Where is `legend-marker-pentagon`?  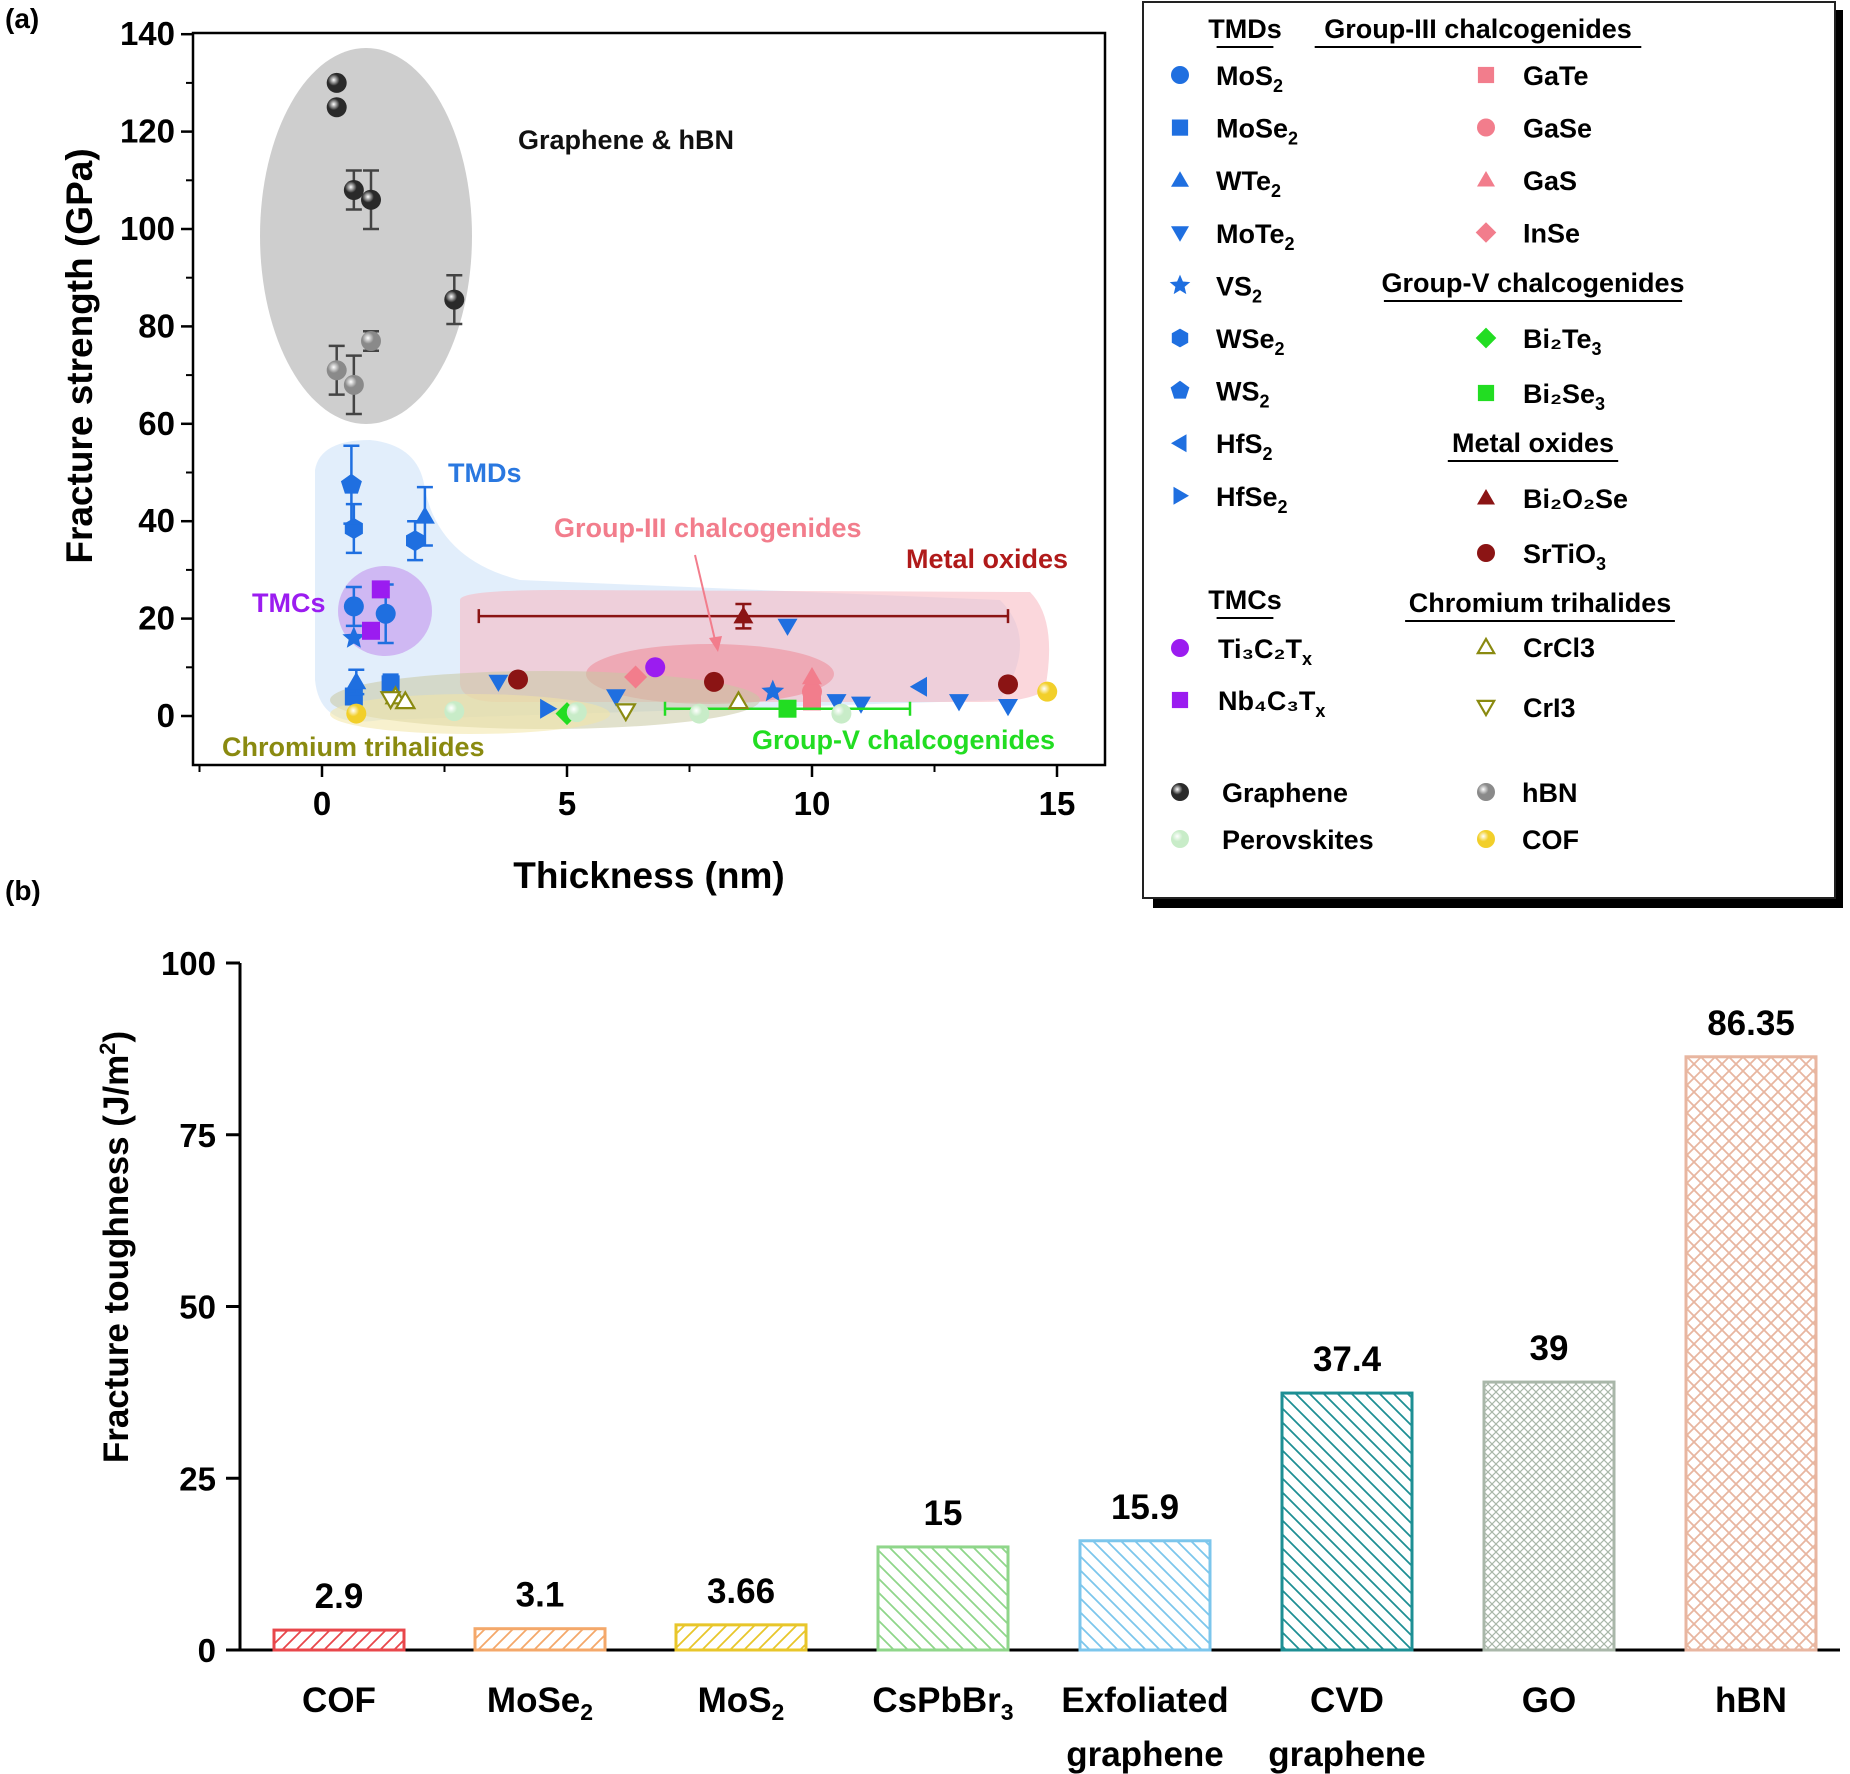
legend-marker-pentagon is located at coordinates (1180, 389).